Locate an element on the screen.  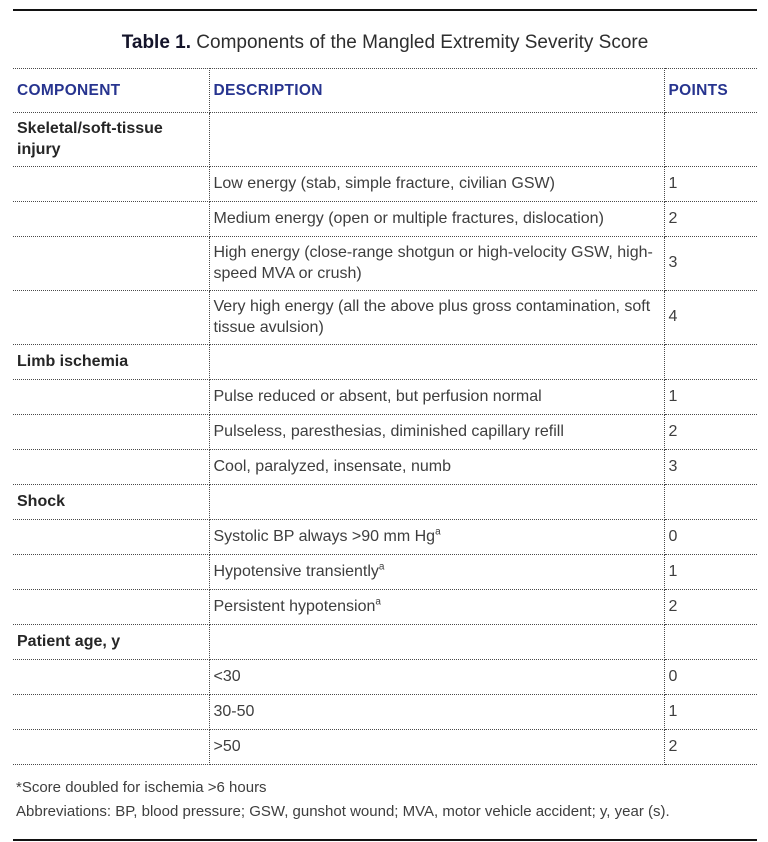
component-cell: Skeletal/soft-tissue injury is located at coordinates (111, 139).